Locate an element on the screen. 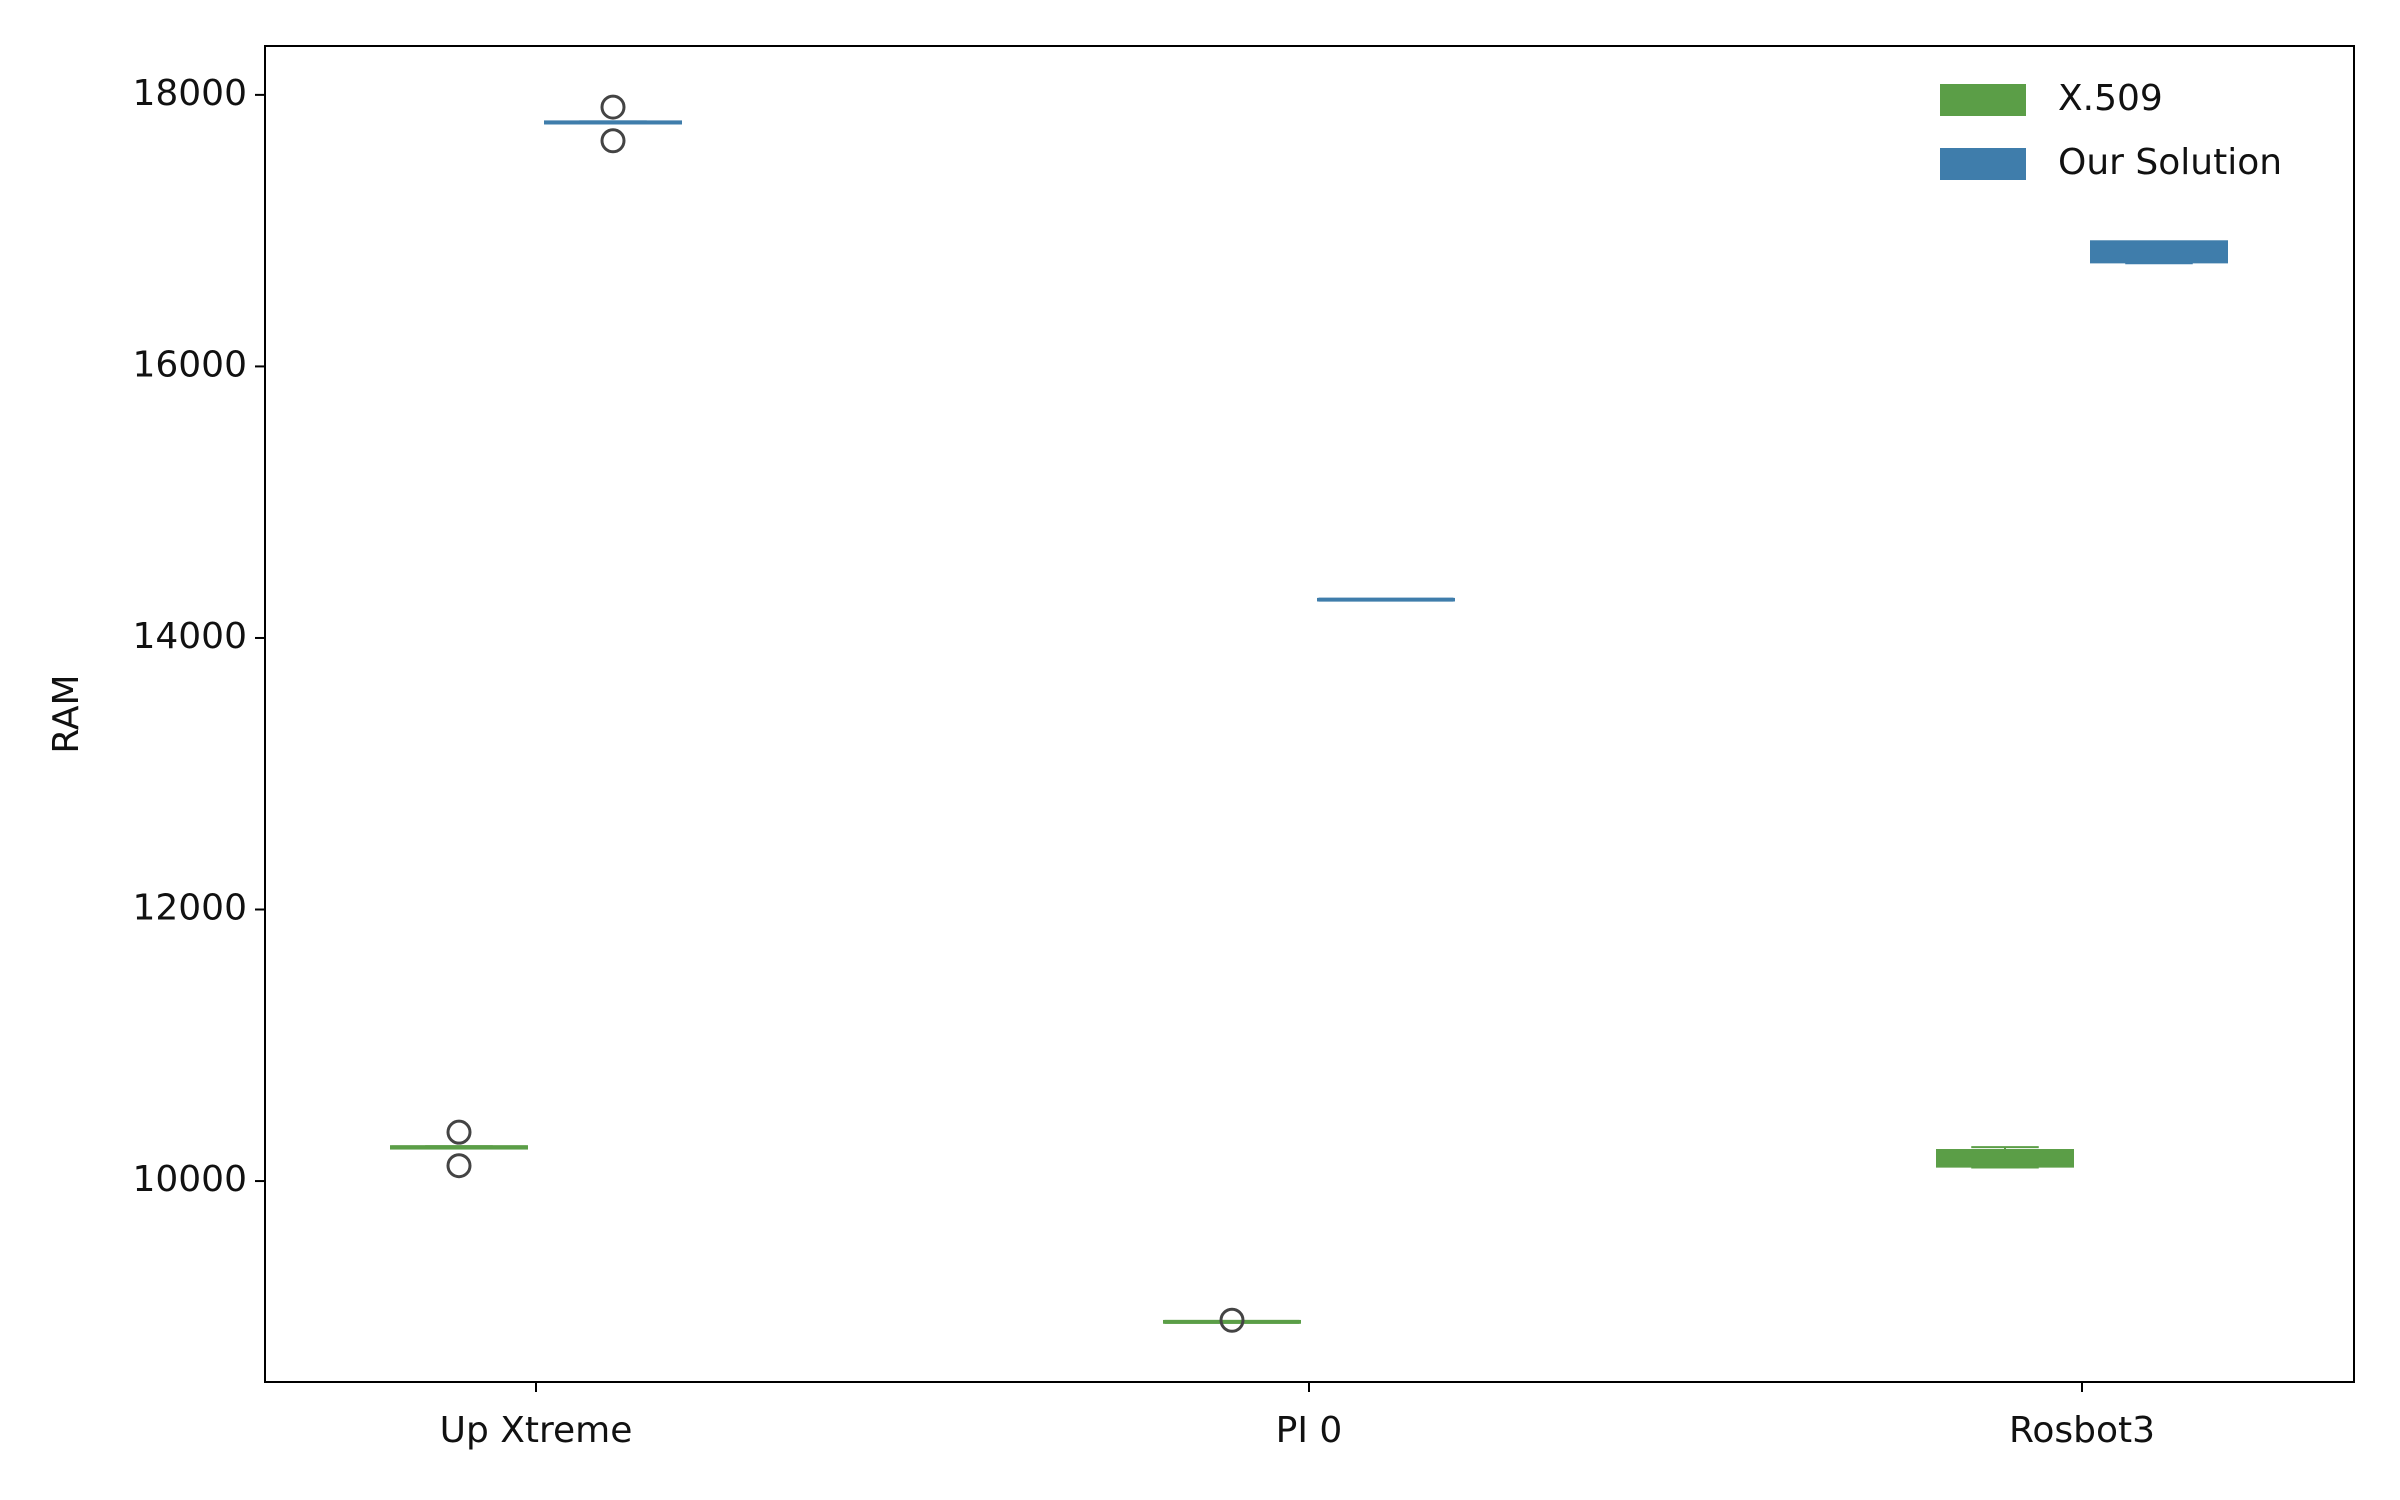 The image size is (2400, 1500). y-tick-label: 16000 is located at coordinates (189, 364).